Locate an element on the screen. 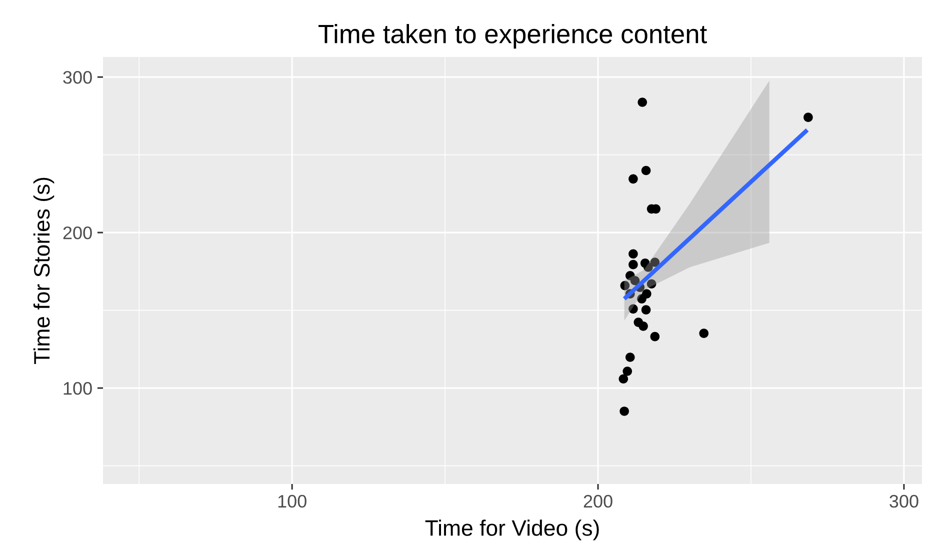 Image resolution: width=939 pixels, height=558 pixels. y-tick-label: 100 is located at coordinates (78, 388).